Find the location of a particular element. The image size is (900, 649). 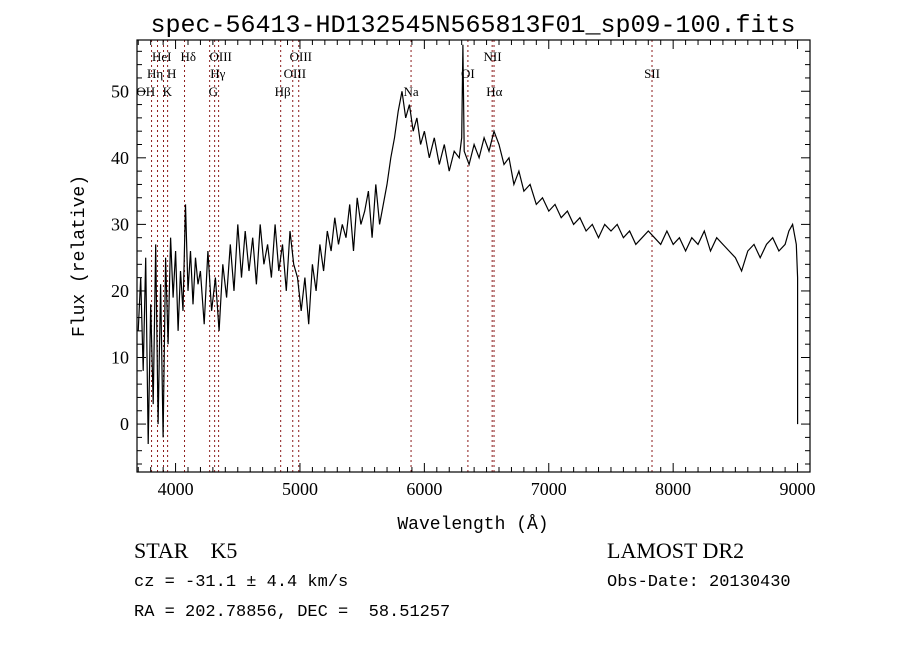

y-tick-label: 0 is located at coordinates (124, 424).